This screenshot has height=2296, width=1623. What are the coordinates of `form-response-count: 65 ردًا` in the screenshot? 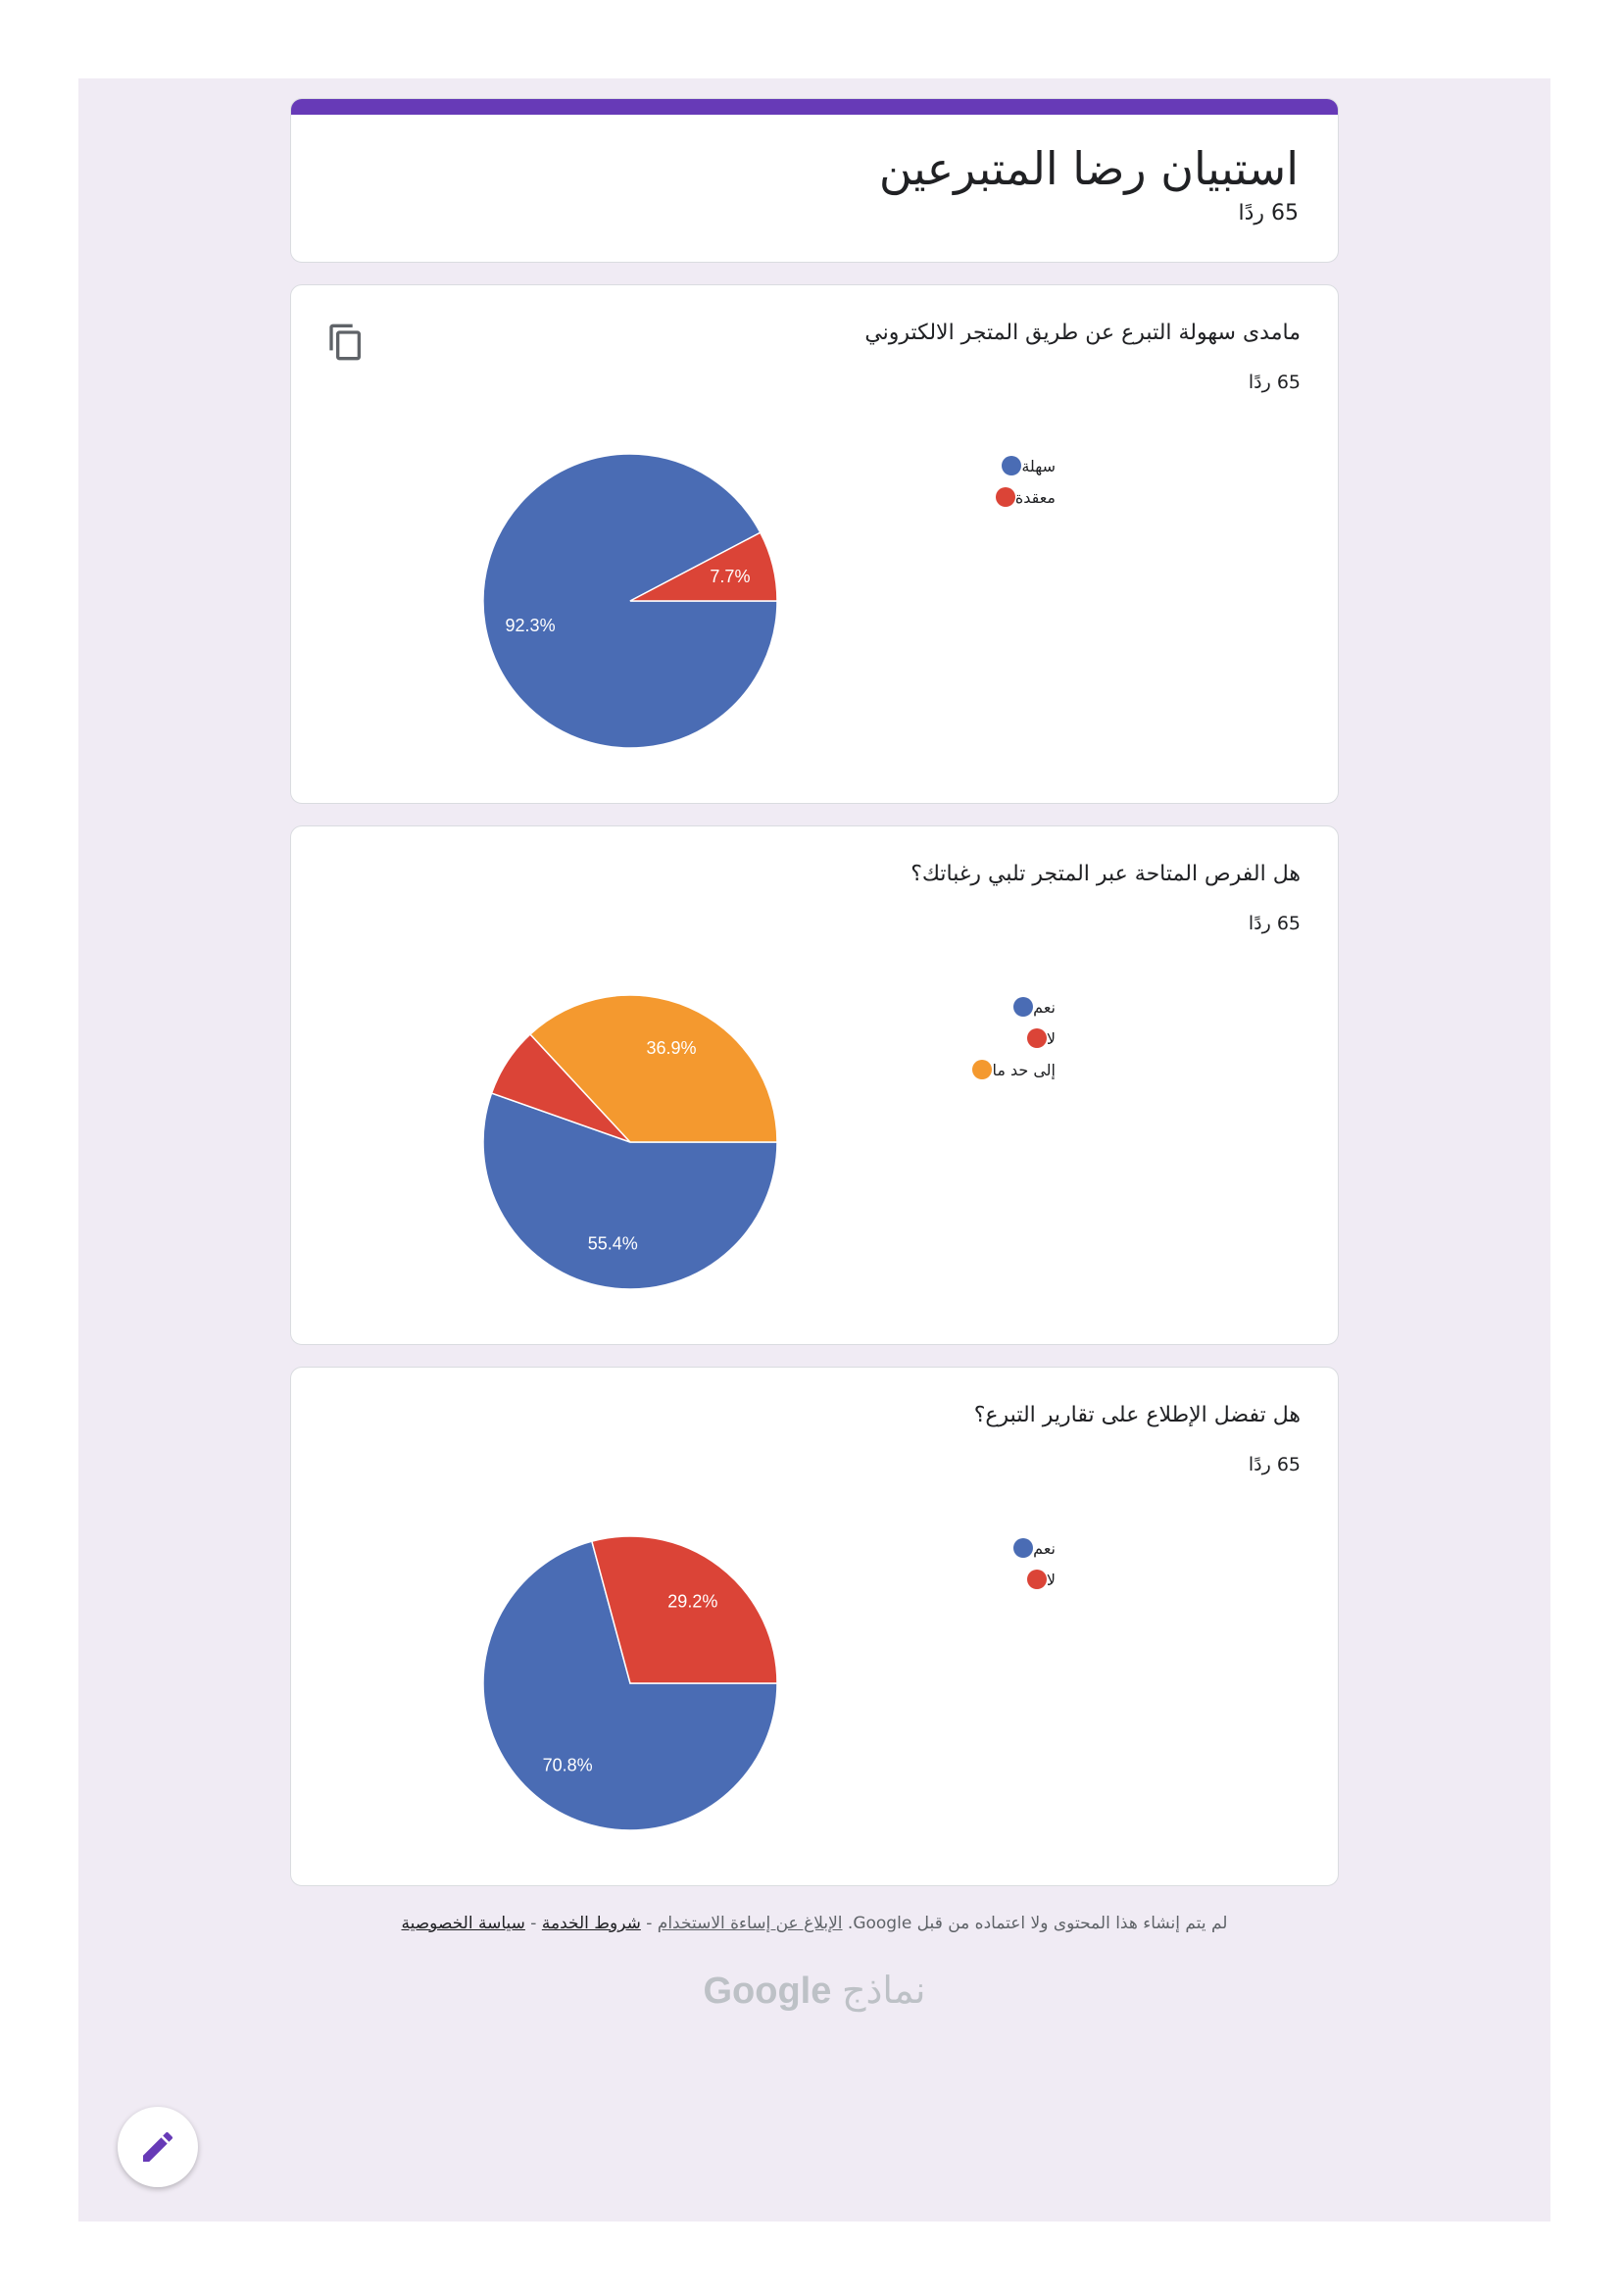 It's located at (1268, 213).